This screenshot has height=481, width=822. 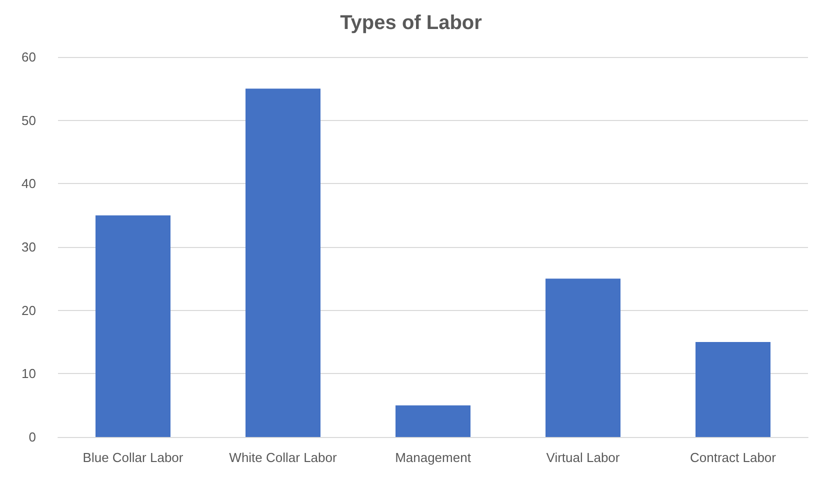 I want to click on y-tick-label: 50, so click(x=29, y=120).